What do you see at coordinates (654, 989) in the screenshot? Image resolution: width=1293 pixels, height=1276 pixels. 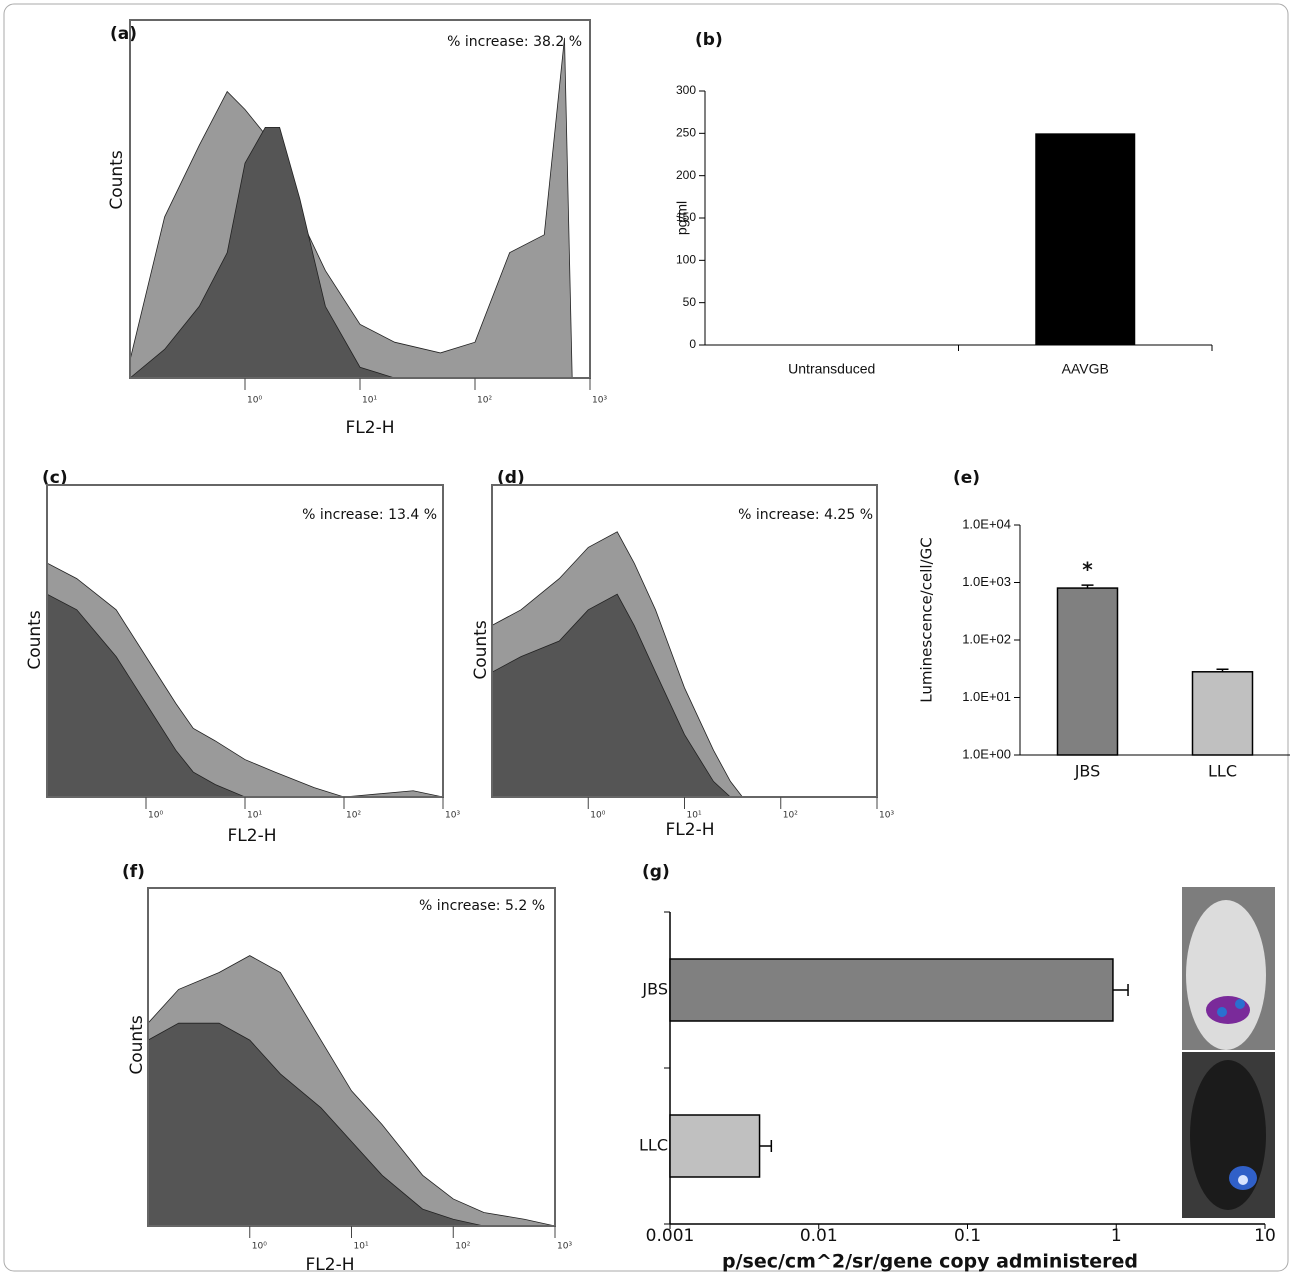 I see `y-tick-label: JBS` at bounding box center [654, 989].